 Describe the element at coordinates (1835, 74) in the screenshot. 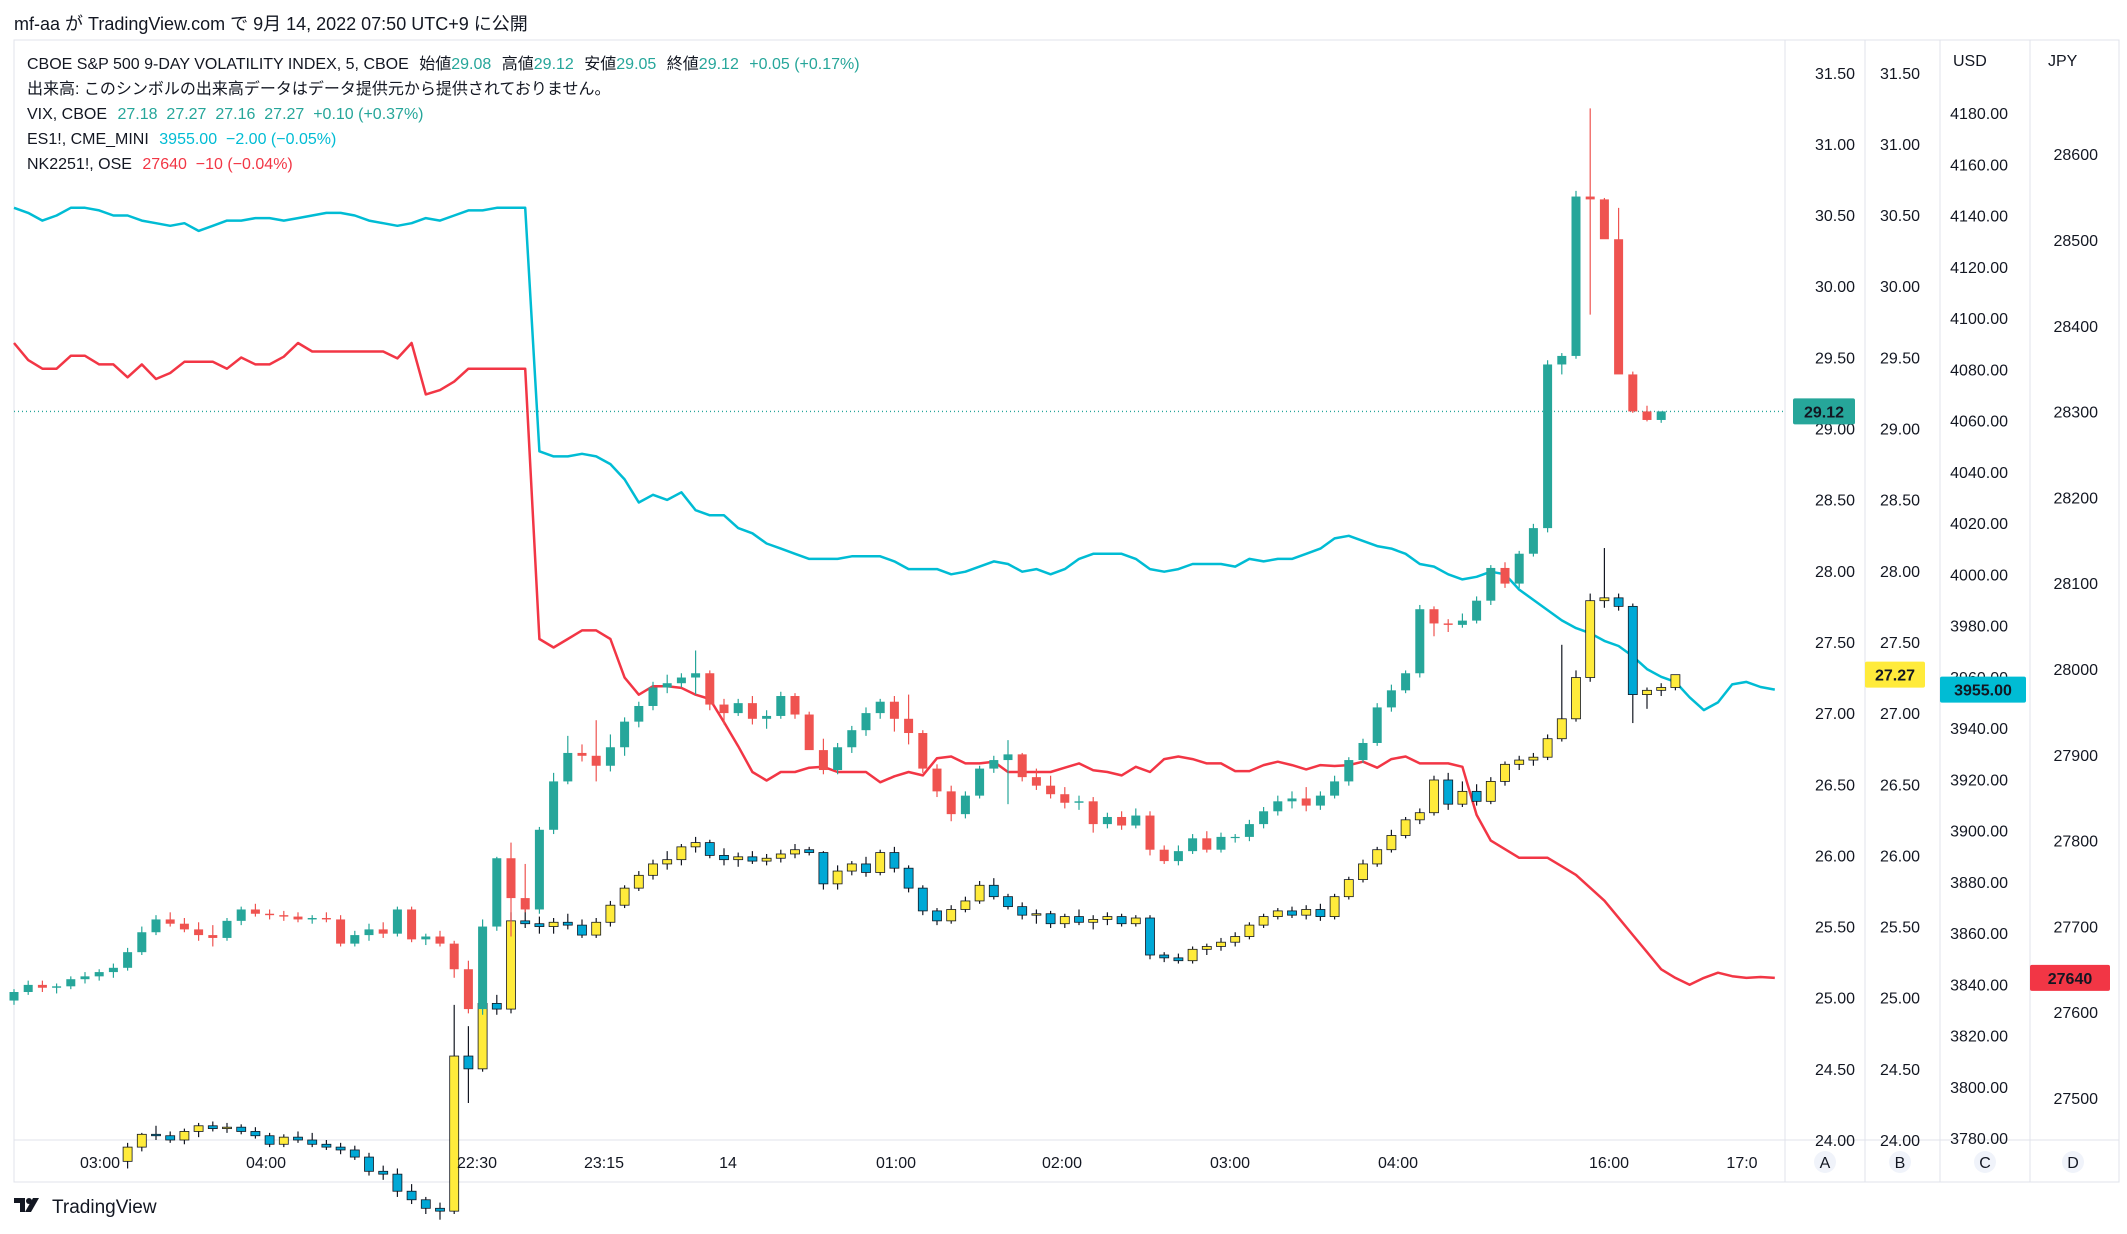

I see `axis-a-tick-0: 31.50` at that location.